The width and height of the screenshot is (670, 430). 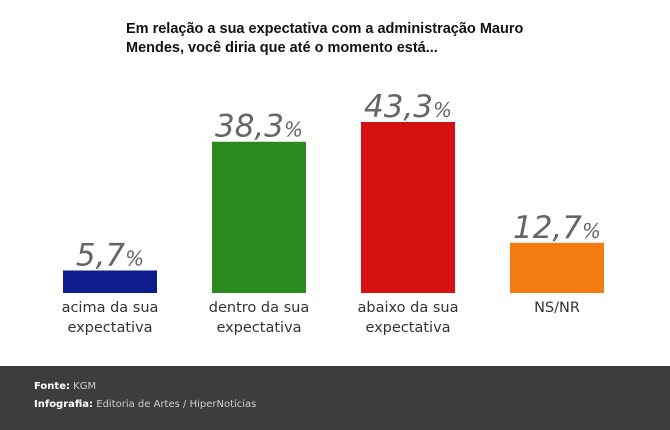 I want to click on footer-source-label: Fonte:, so click(x=52, y=386).